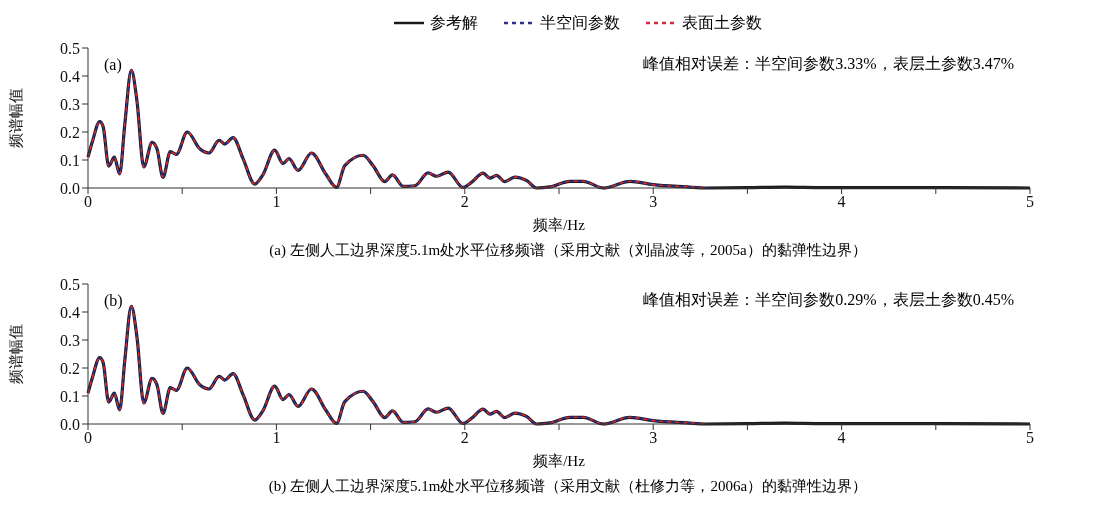  I want to click on legend-label: 参考解, so click(454, 22).